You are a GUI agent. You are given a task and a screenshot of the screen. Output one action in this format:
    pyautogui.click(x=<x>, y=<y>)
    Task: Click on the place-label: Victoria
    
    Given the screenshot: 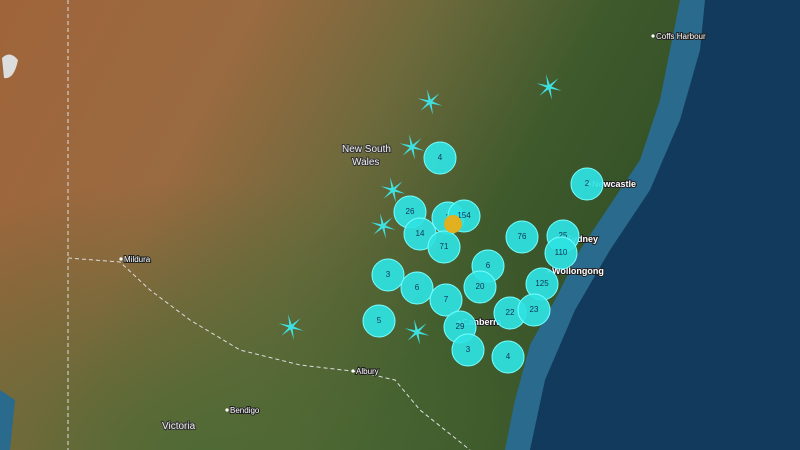 What is the action you would take?
    pyautogui.click(x=179, y=426)
    